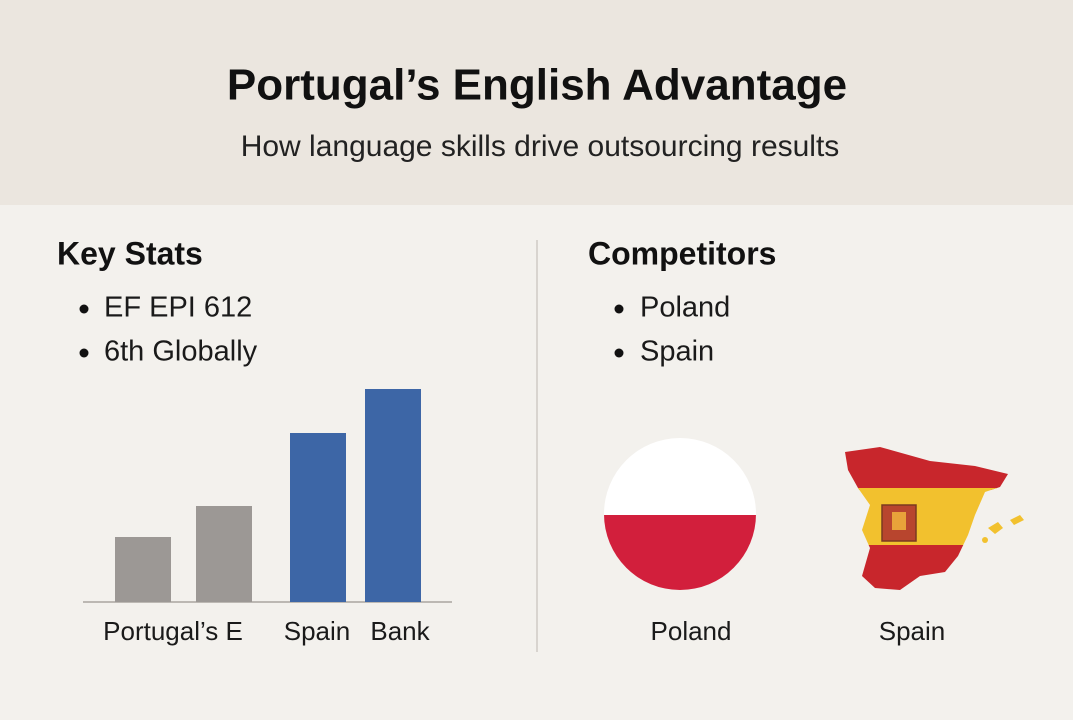 Image resolution: width=1073 pixels, height=720 pixels. What do you see at coordinates (682, 253) in the screenshot?
I see `section-heading: Competitors` at bounding box center [682, 253].